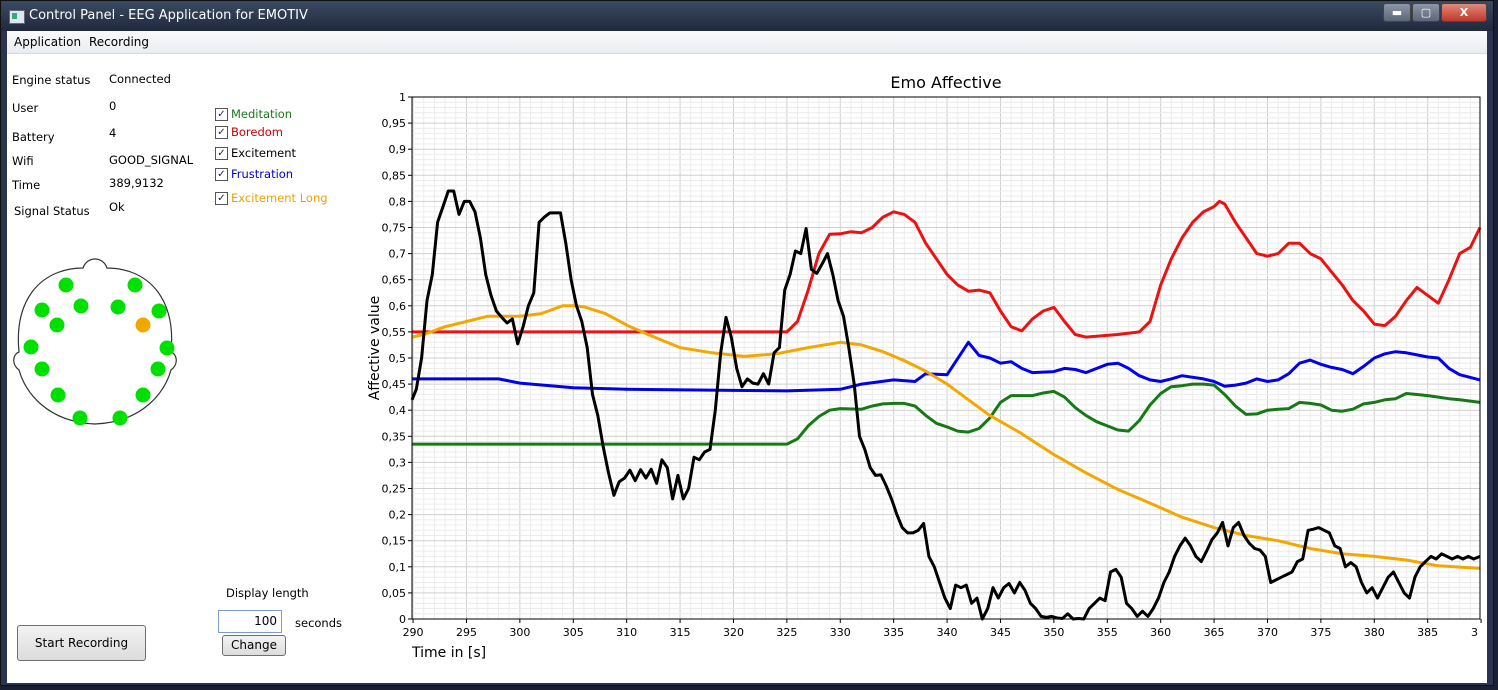  Describe the element at coordinates (947, 632) in the screenshot. I see `x-tick-label: 340` at that location.